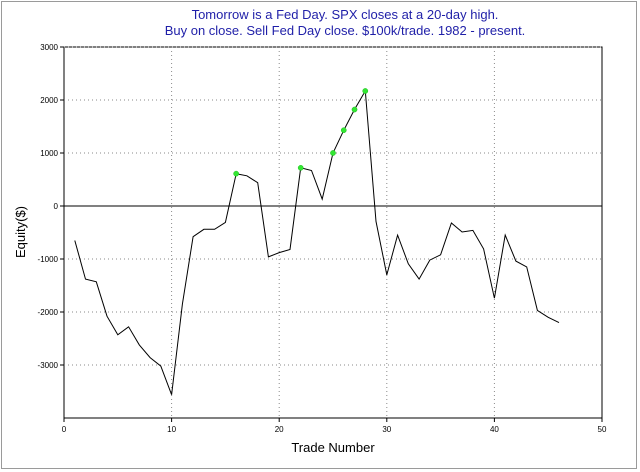 This screenshot has height=472, width=640. Describe the element at coordinates (20, 232) in the screenshot. I see `y-axis-label: Equity($)` at that location.